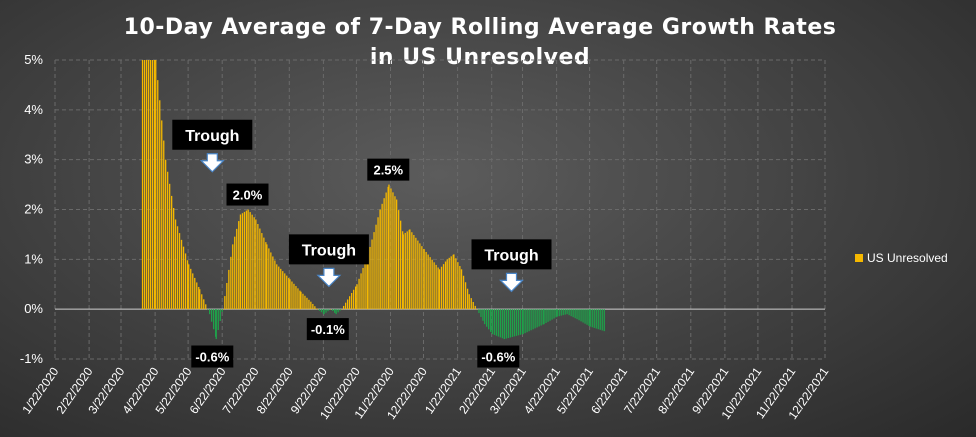 The width and height of the screenshot is (976, 437). What do you see at coordinates (33, 258) in the screenshot?
I see `y-tick-label: 1%` at bounding box center [33, 258].